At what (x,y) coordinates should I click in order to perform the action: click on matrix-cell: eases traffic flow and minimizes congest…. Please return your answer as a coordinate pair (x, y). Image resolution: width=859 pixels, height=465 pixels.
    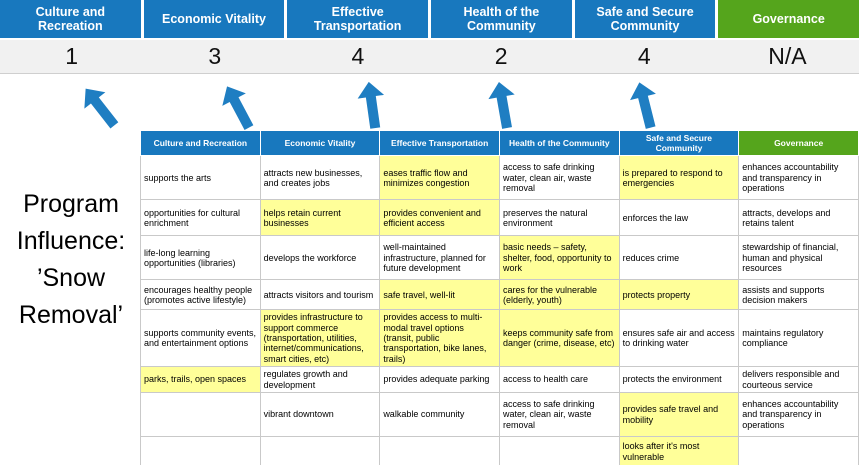
    Looking at the image, I should click on (439, 178).